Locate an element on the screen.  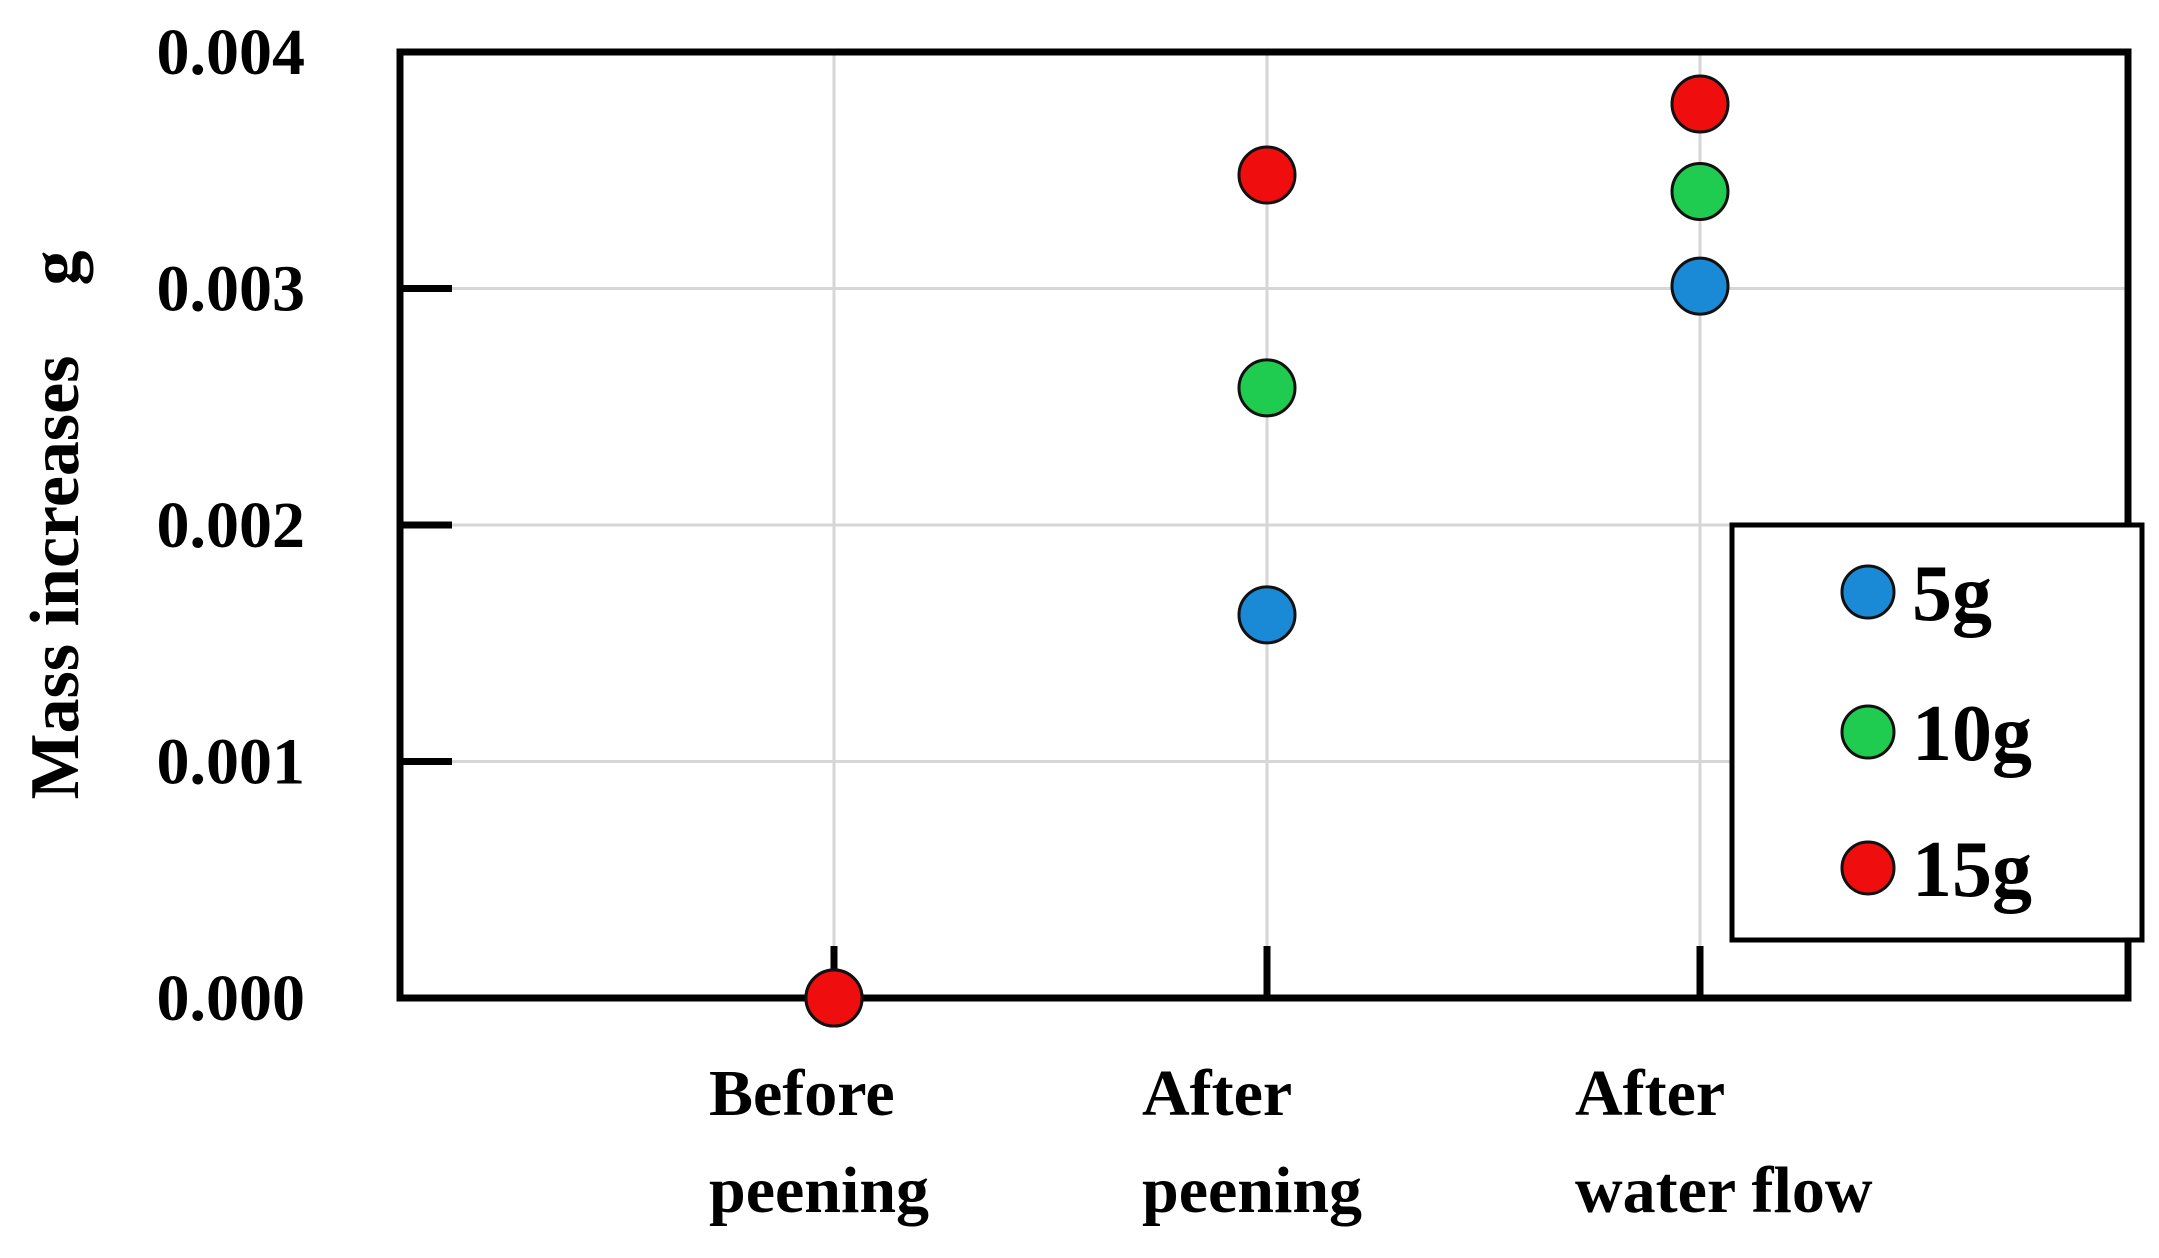
legend-label-10g: 10g is located at coordinates (1972, 734).